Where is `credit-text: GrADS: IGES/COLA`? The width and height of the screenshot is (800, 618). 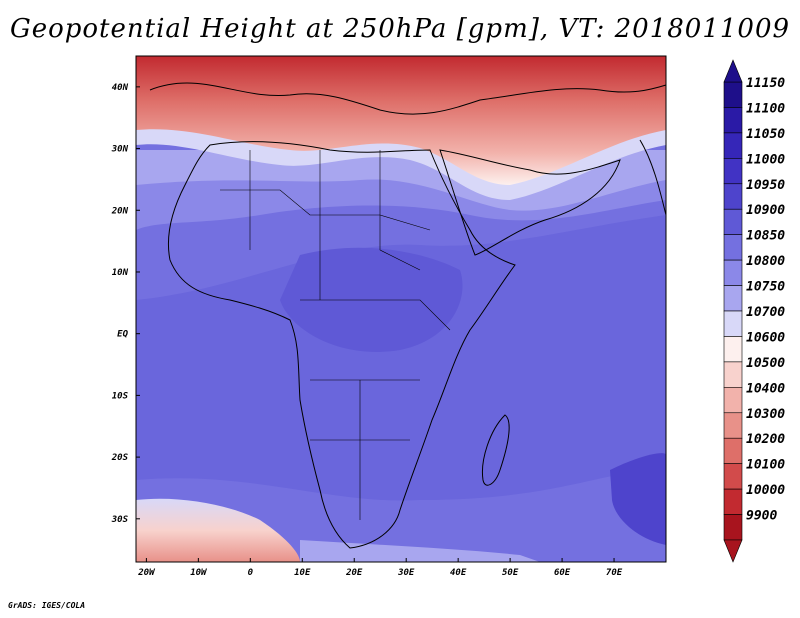
credit-text: GrADS: IGES/COLA is located at coordinates (47, 605).